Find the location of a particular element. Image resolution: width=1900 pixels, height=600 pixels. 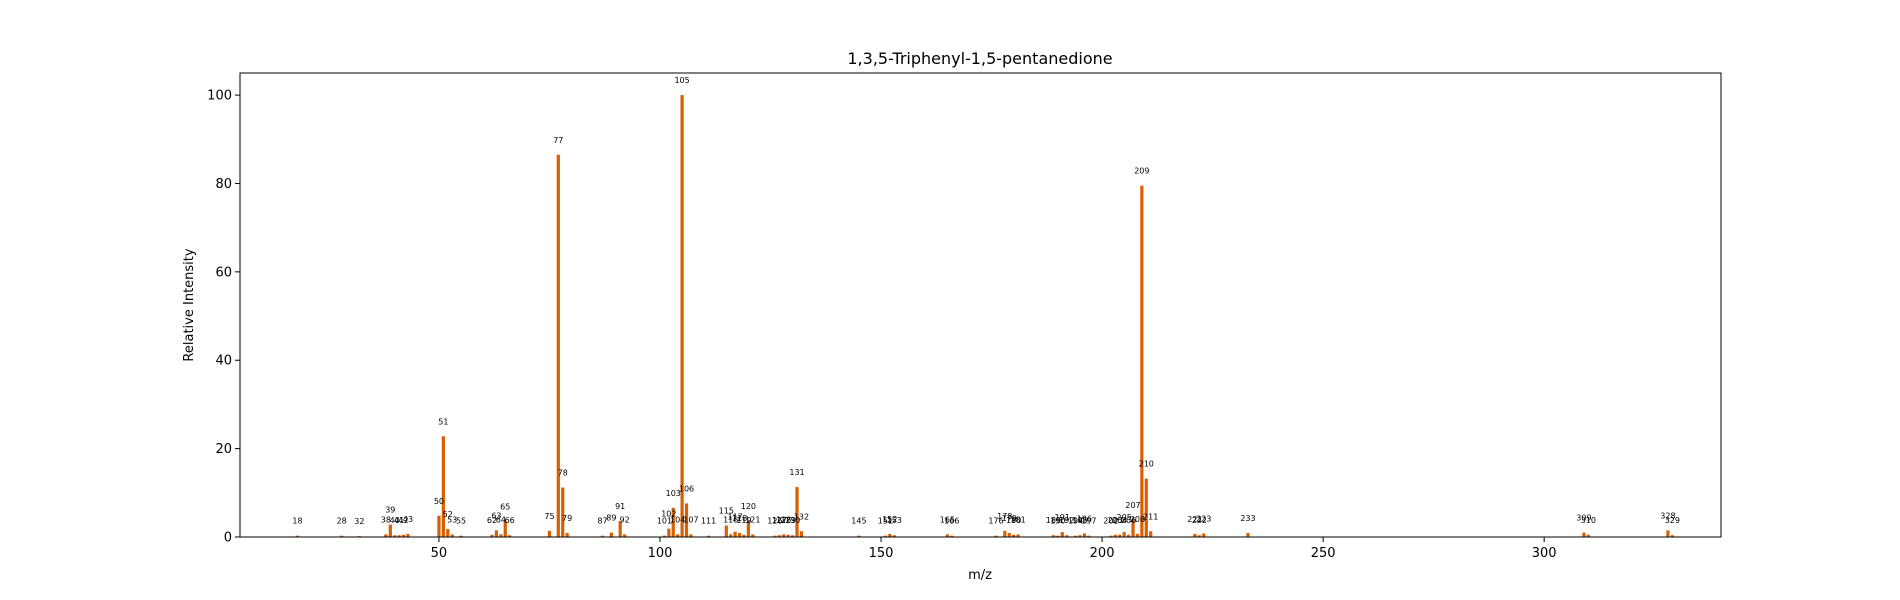

peak-label-116: 116 is located at coordinates (730, 519).